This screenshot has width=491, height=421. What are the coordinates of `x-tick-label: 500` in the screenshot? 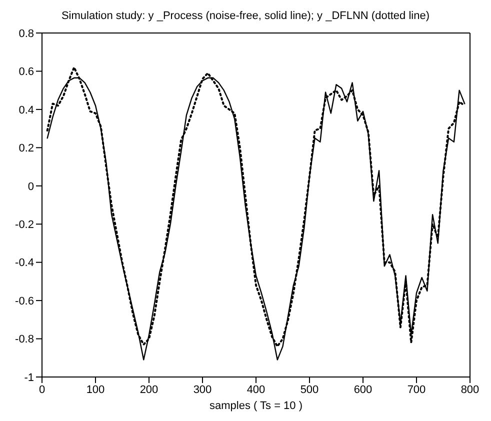 It's located at (309, 390).